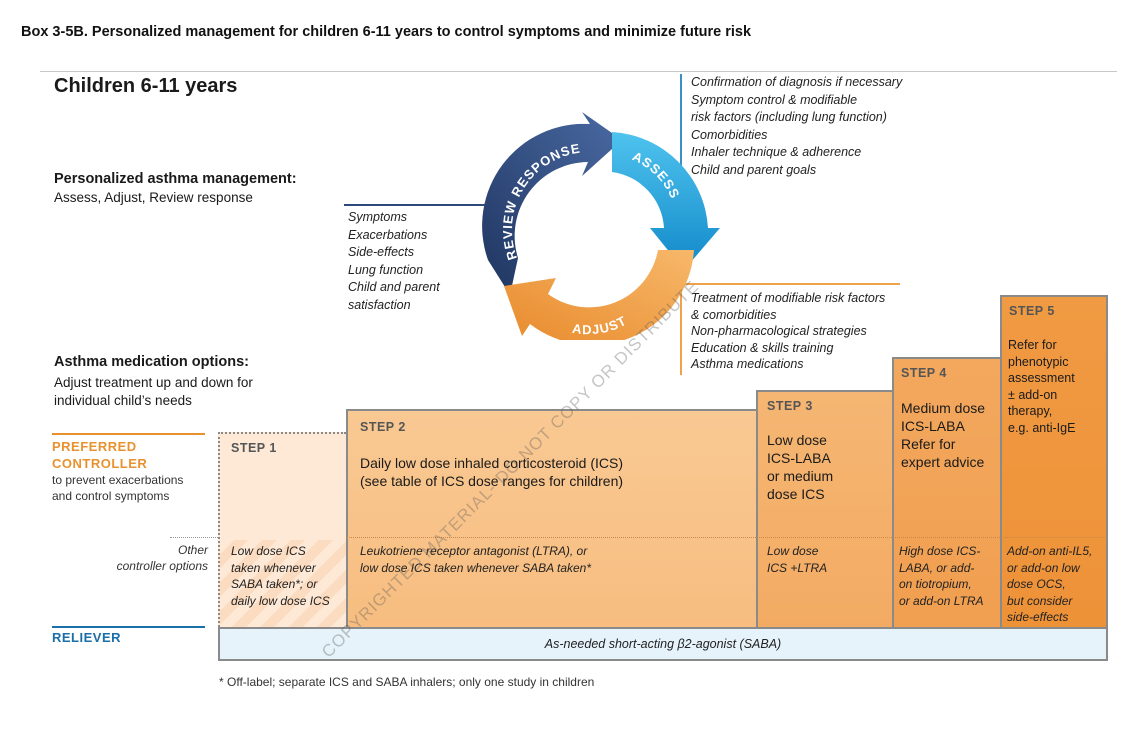  What do you see at coordinates (422, 205) in the screenshot?
I see `review-connector-line` at bounding box center [422, 205].